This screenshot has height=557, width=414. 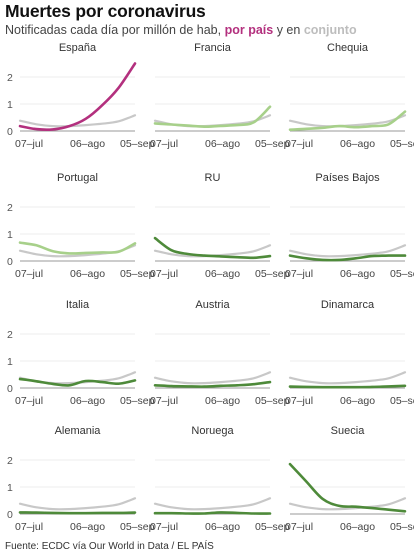 What do you see at coordinates (222, 274) in the screenshot?
I see `x-tick-label-ru-1: 06–ago` at bounding box center [222, 274].